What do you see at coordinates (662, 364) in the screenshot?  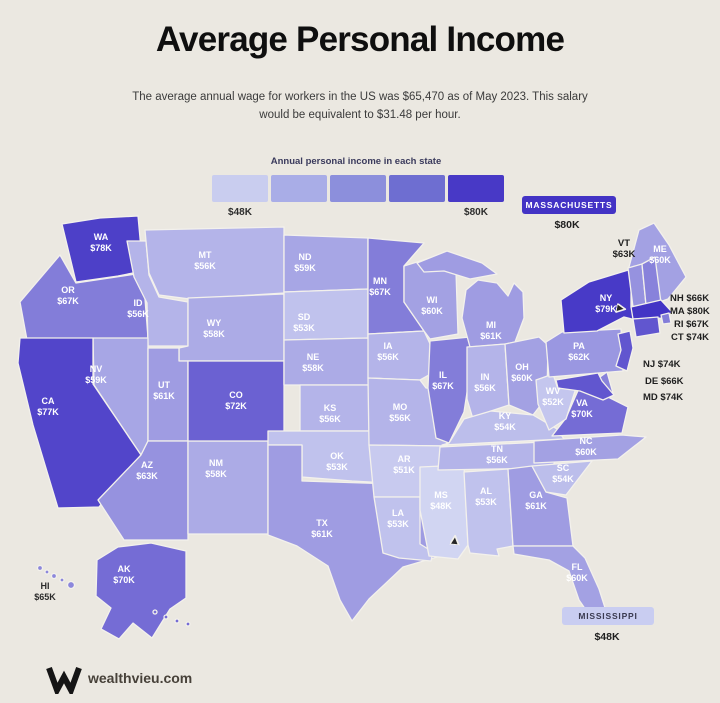 I see `ne-label-nj: NJ $74K` at bounding box center [662, 364].